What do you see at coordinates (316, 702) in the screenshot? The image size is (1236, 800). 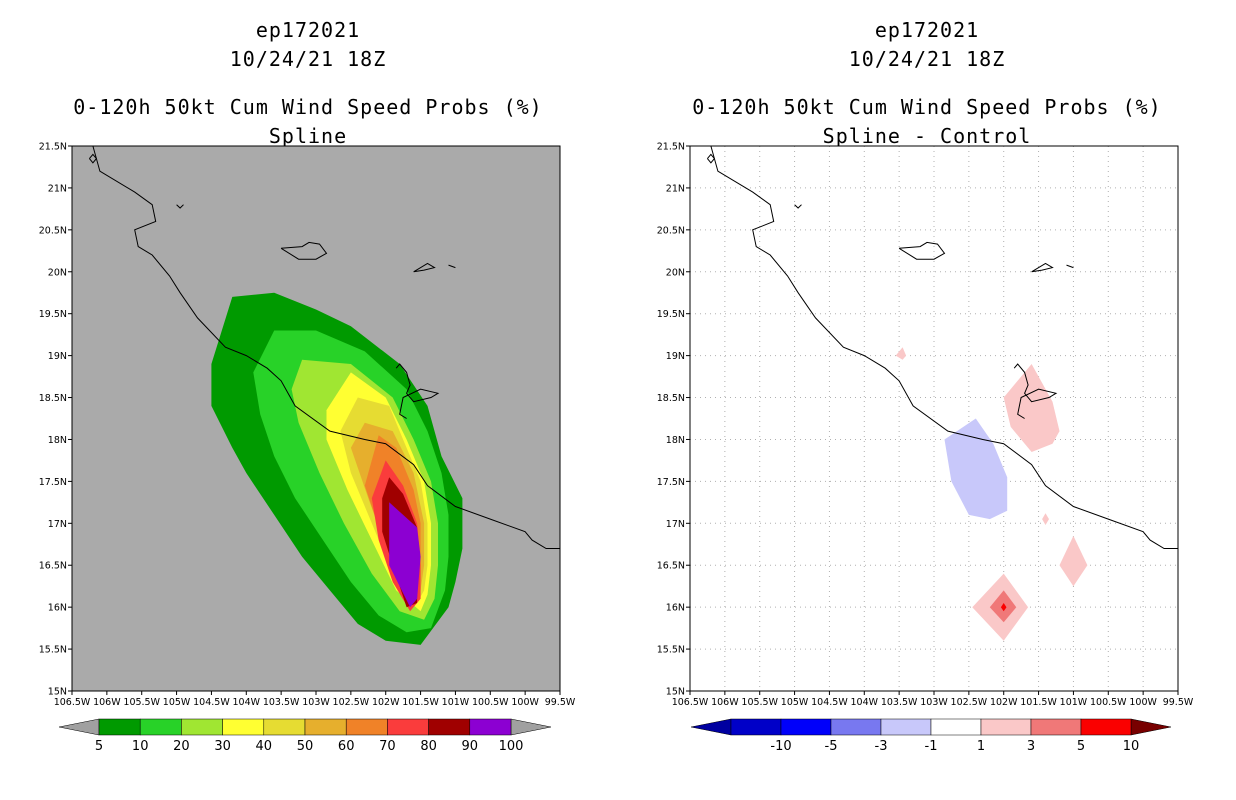 I see `left-map-xtick-label: 103W` at bounding box center [316, 702].